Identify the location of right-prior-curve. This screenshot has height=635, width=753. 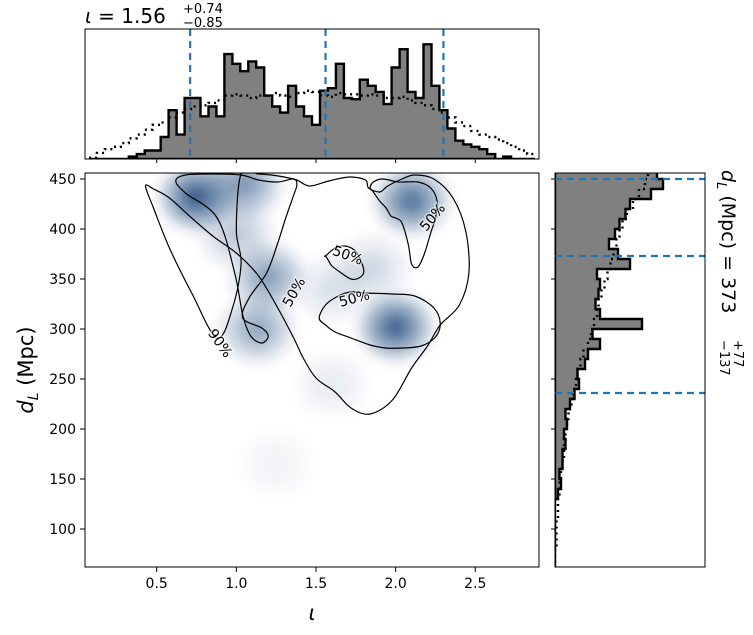
(602, 370).